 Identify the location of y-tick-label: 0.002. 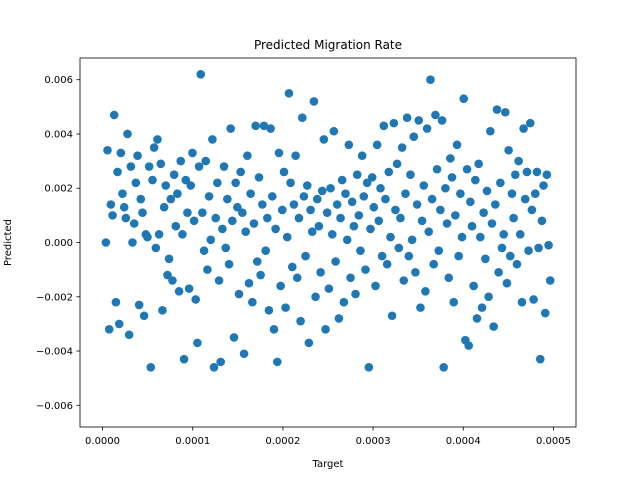
(58, 189).